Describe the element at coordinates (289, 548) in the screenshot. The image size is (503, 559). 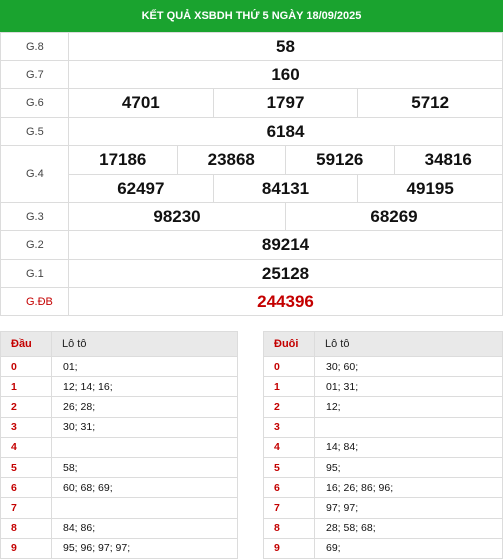
I see `duoi-key: 9` at that location.